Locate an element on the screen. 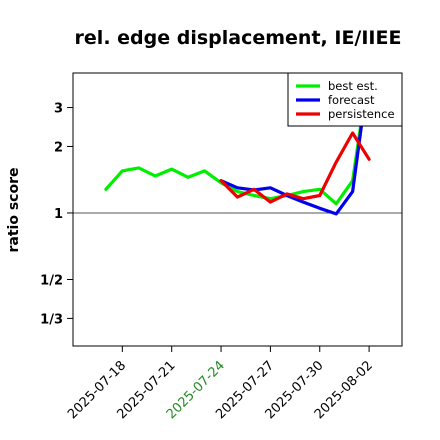 Image resolution: width=440 pixels, height=440 pixels. y-tick-label: 1 is located at coordinates (58, 214).